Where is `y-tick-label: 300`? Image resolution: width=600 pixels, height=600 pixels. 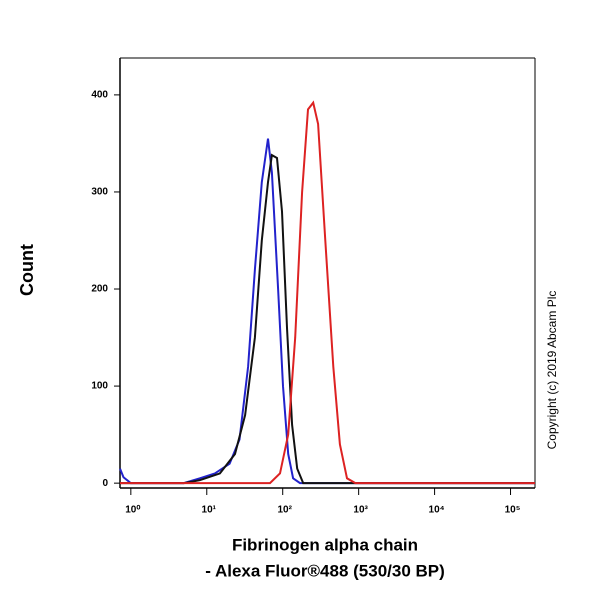
y-tick-label: 300 is located at coordinates (99, 192).